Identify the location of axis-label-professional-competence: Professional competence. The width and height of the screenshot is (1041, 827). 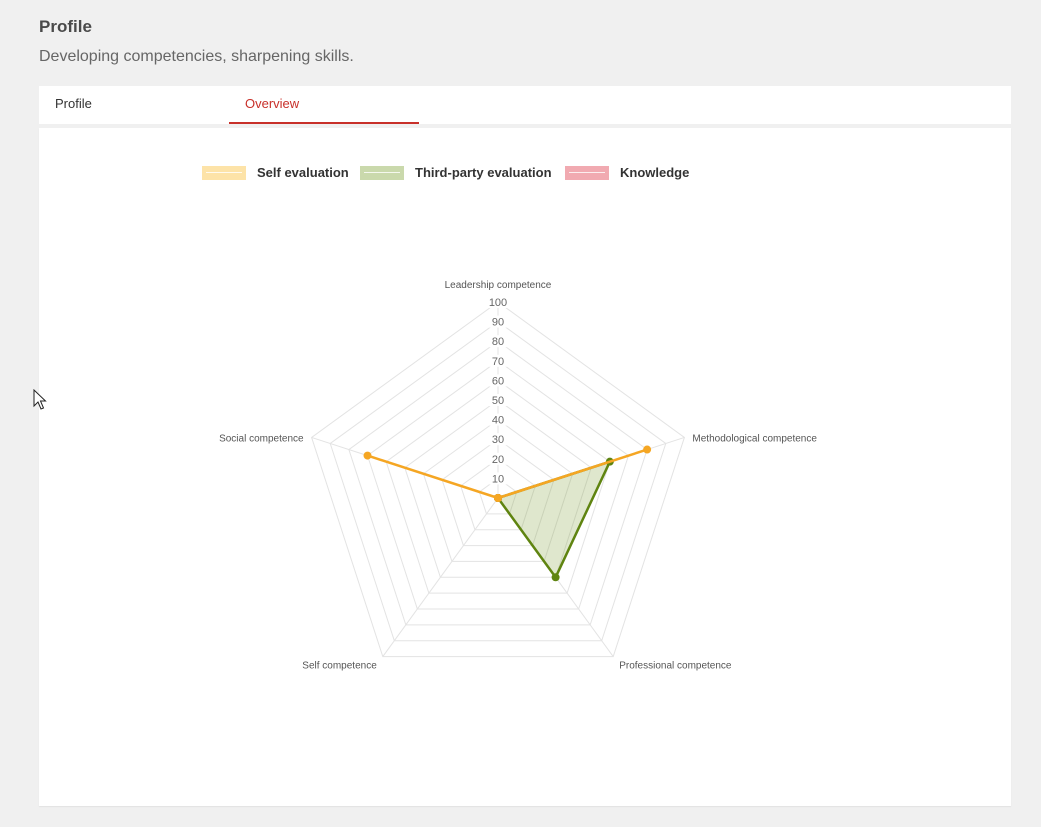
(675, 666).